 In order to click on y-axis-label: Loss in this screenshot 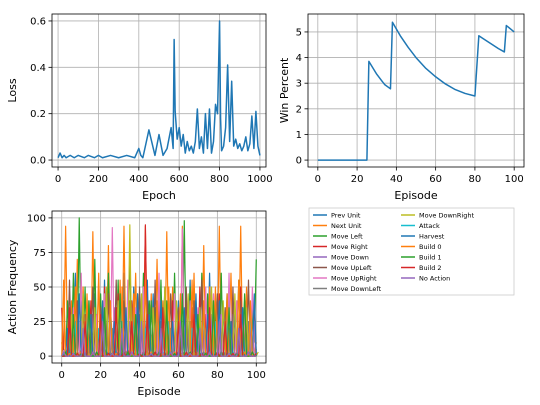, I will do `click(12, 90)`.